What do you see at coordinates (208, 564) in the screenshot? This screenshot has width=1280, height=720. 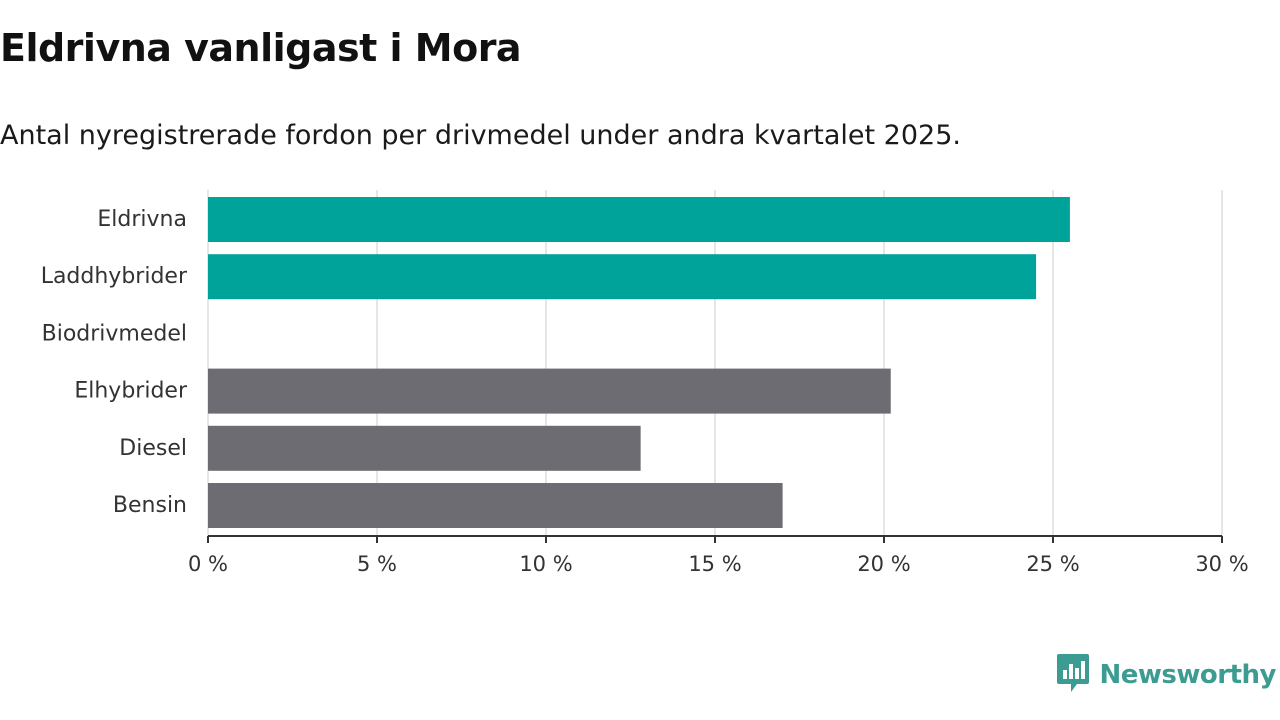 I see `x-tick-label: 0 %` at bounding box center [208, 564].